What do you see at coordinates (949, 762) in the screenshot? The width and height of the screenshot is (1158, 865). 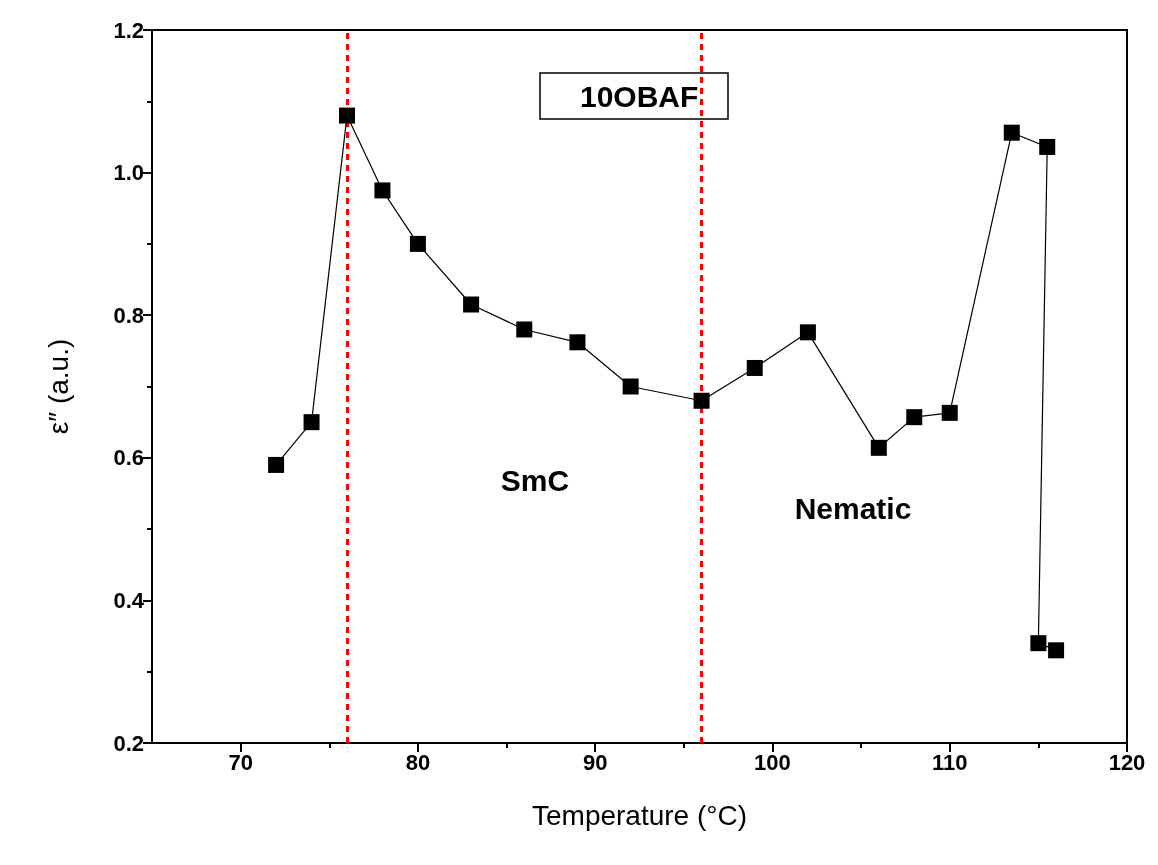 I see `x-tick-label: 110` at bounding box center [949, 762].